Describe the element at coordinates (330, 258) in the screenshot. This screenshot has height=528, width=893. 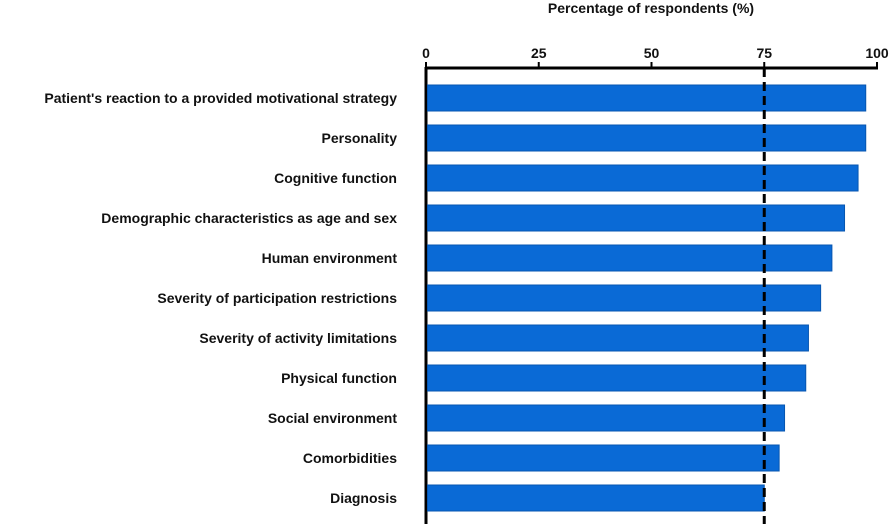
I see `category-label: Human environment` at that location.